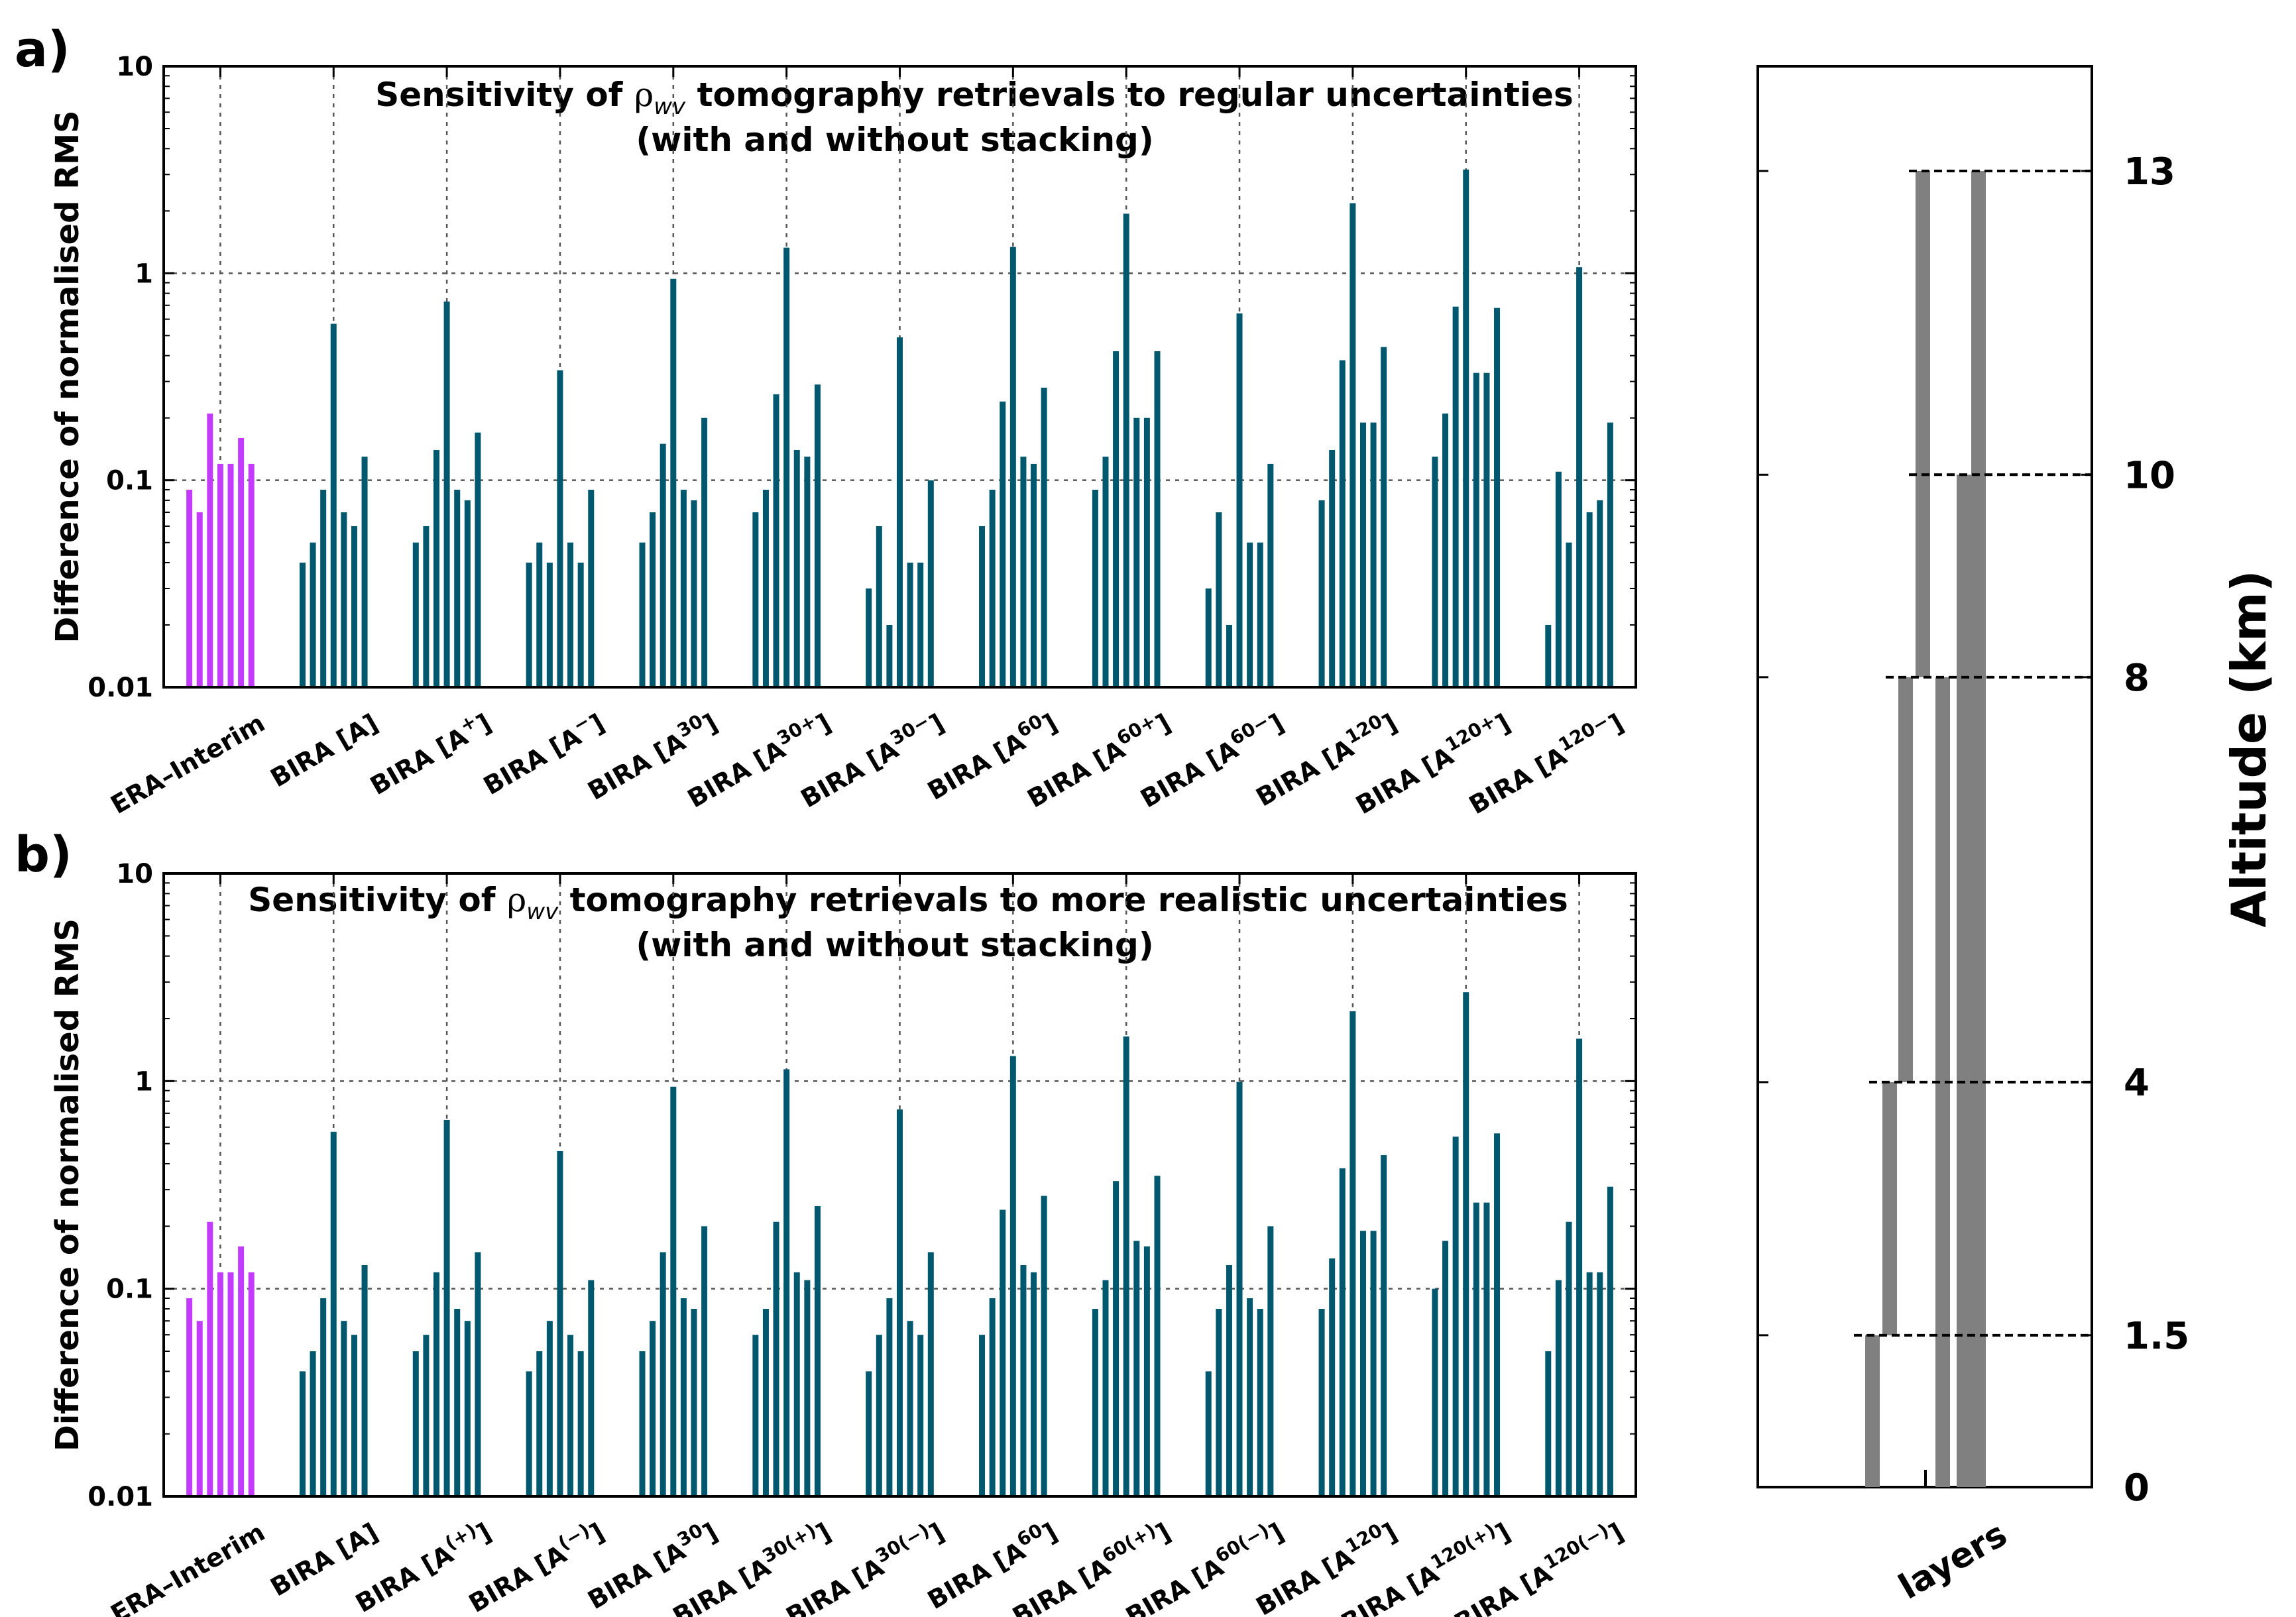  I want to click on altitude-tick-label: 0, so click(2137, 1488).